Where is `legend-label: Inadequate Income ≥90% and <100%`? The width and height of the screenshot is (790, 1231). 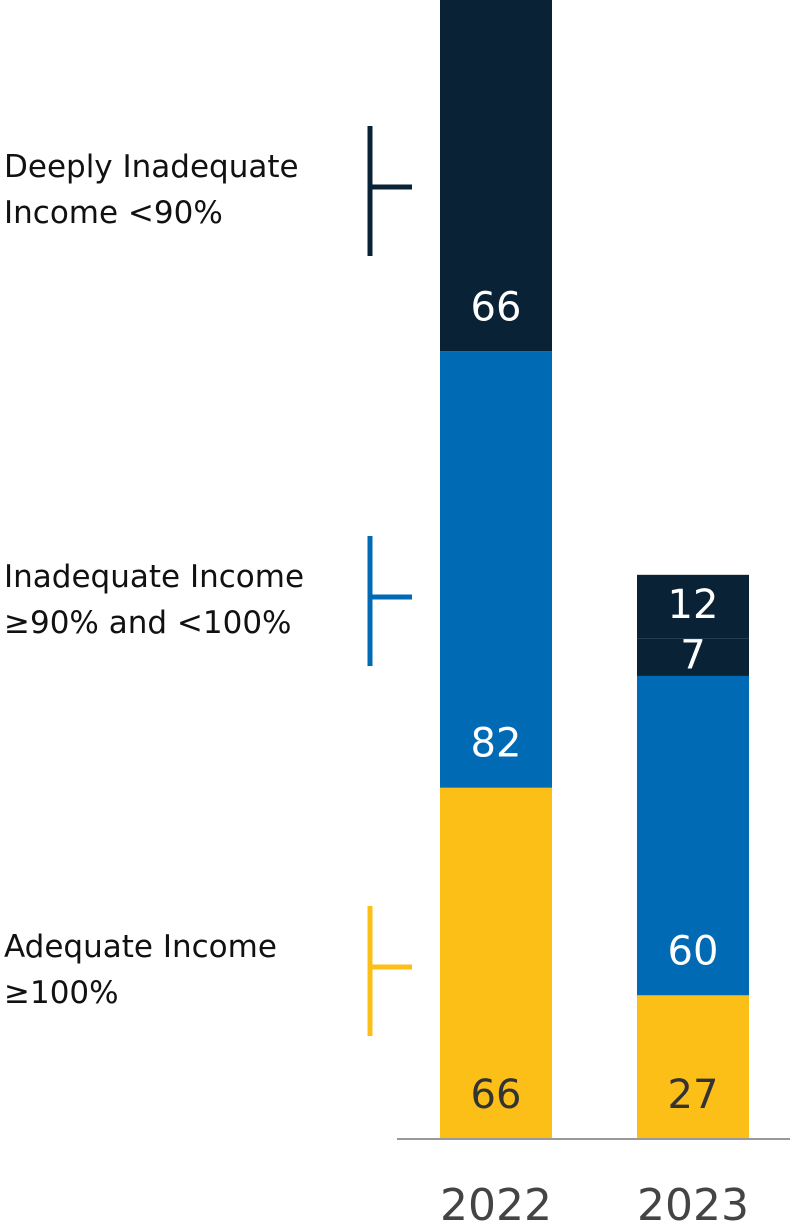
legend-label: Inadequate Income ≥90% and <100% is located at coordinates (154, 600).